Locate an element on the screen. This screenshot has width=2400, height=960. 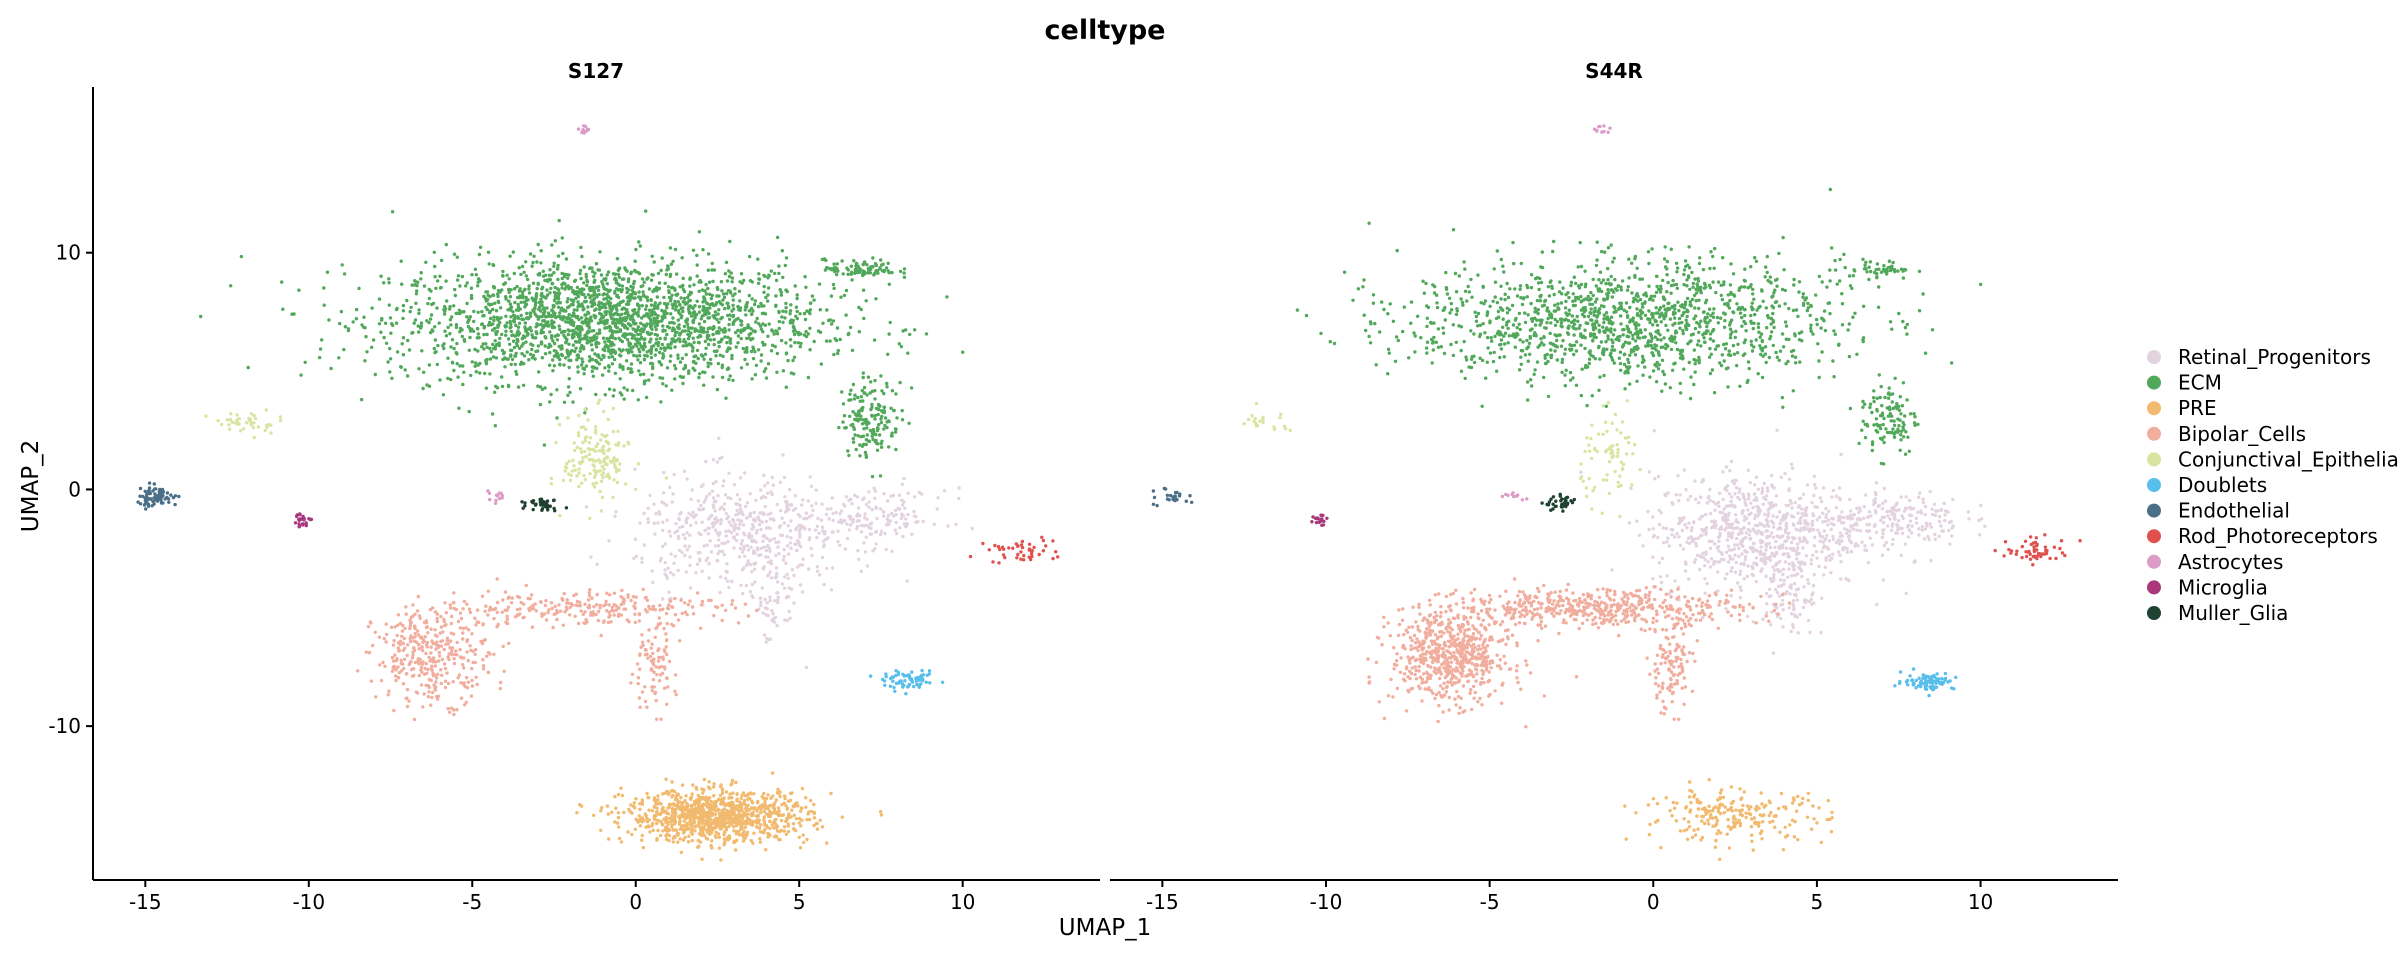
chart-title: celltype is located at coordinates (1105, 30).